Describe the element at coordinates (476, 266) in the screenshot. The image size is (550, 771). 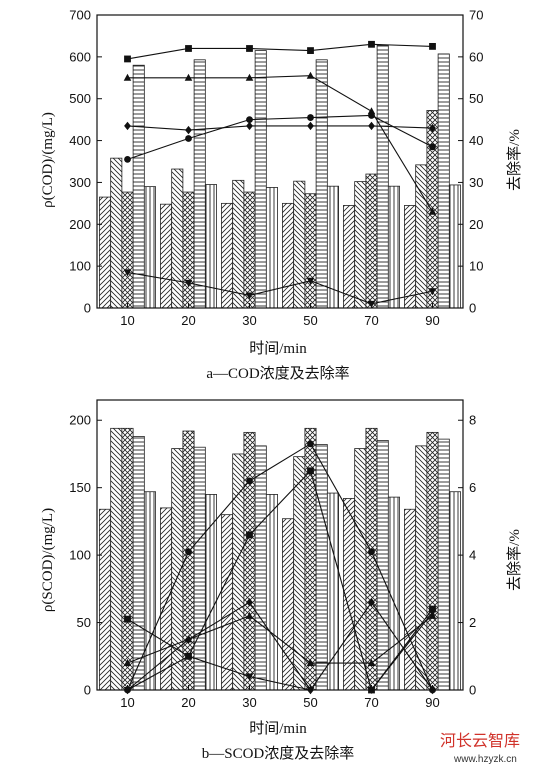
I see `right-tick-label: 10` at that location.